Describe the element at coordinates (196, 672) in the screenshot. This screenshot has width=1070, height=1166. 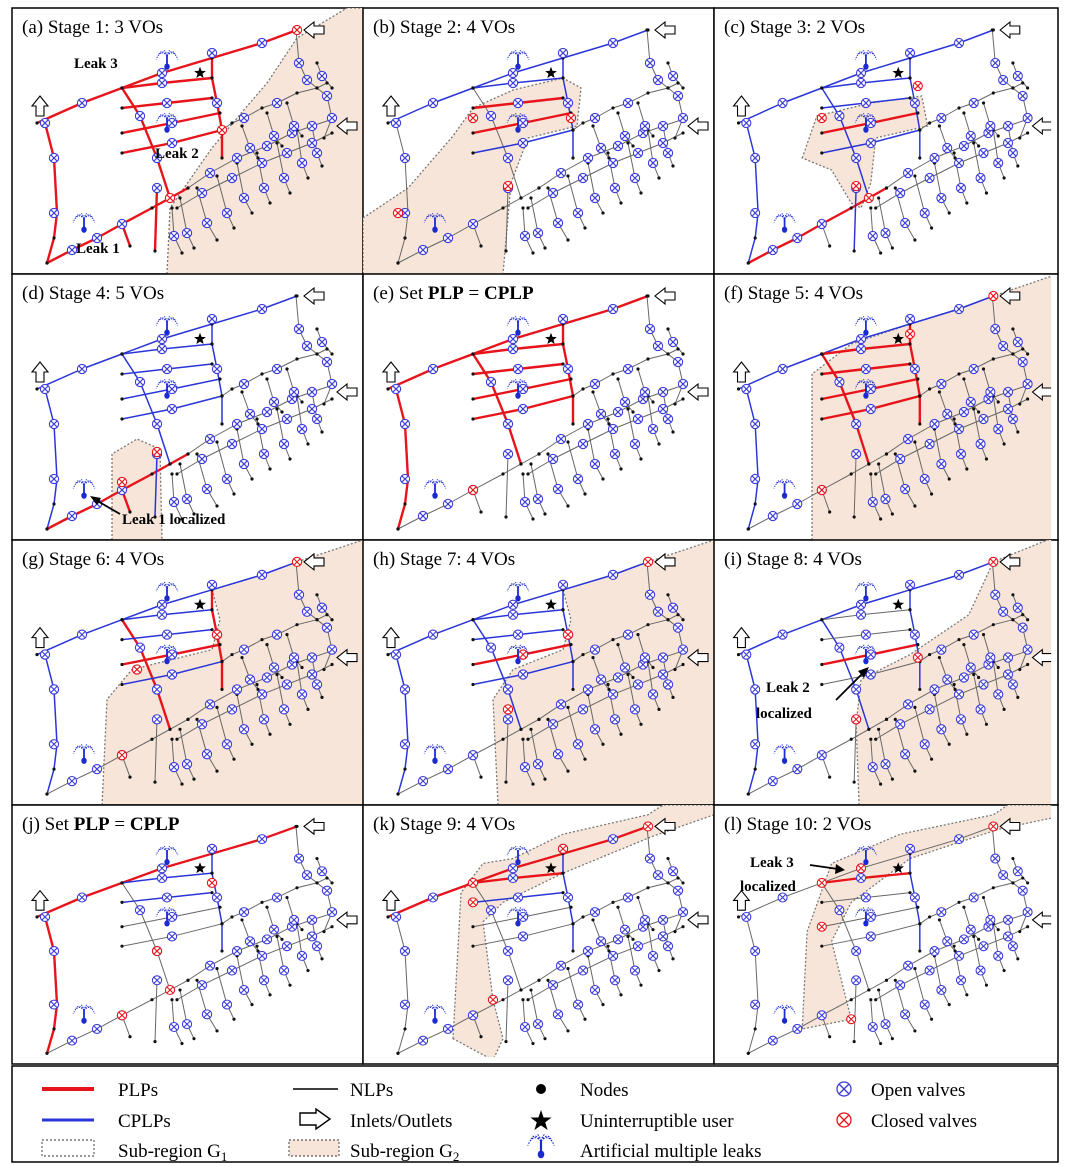
I see `panel-network` at that location.